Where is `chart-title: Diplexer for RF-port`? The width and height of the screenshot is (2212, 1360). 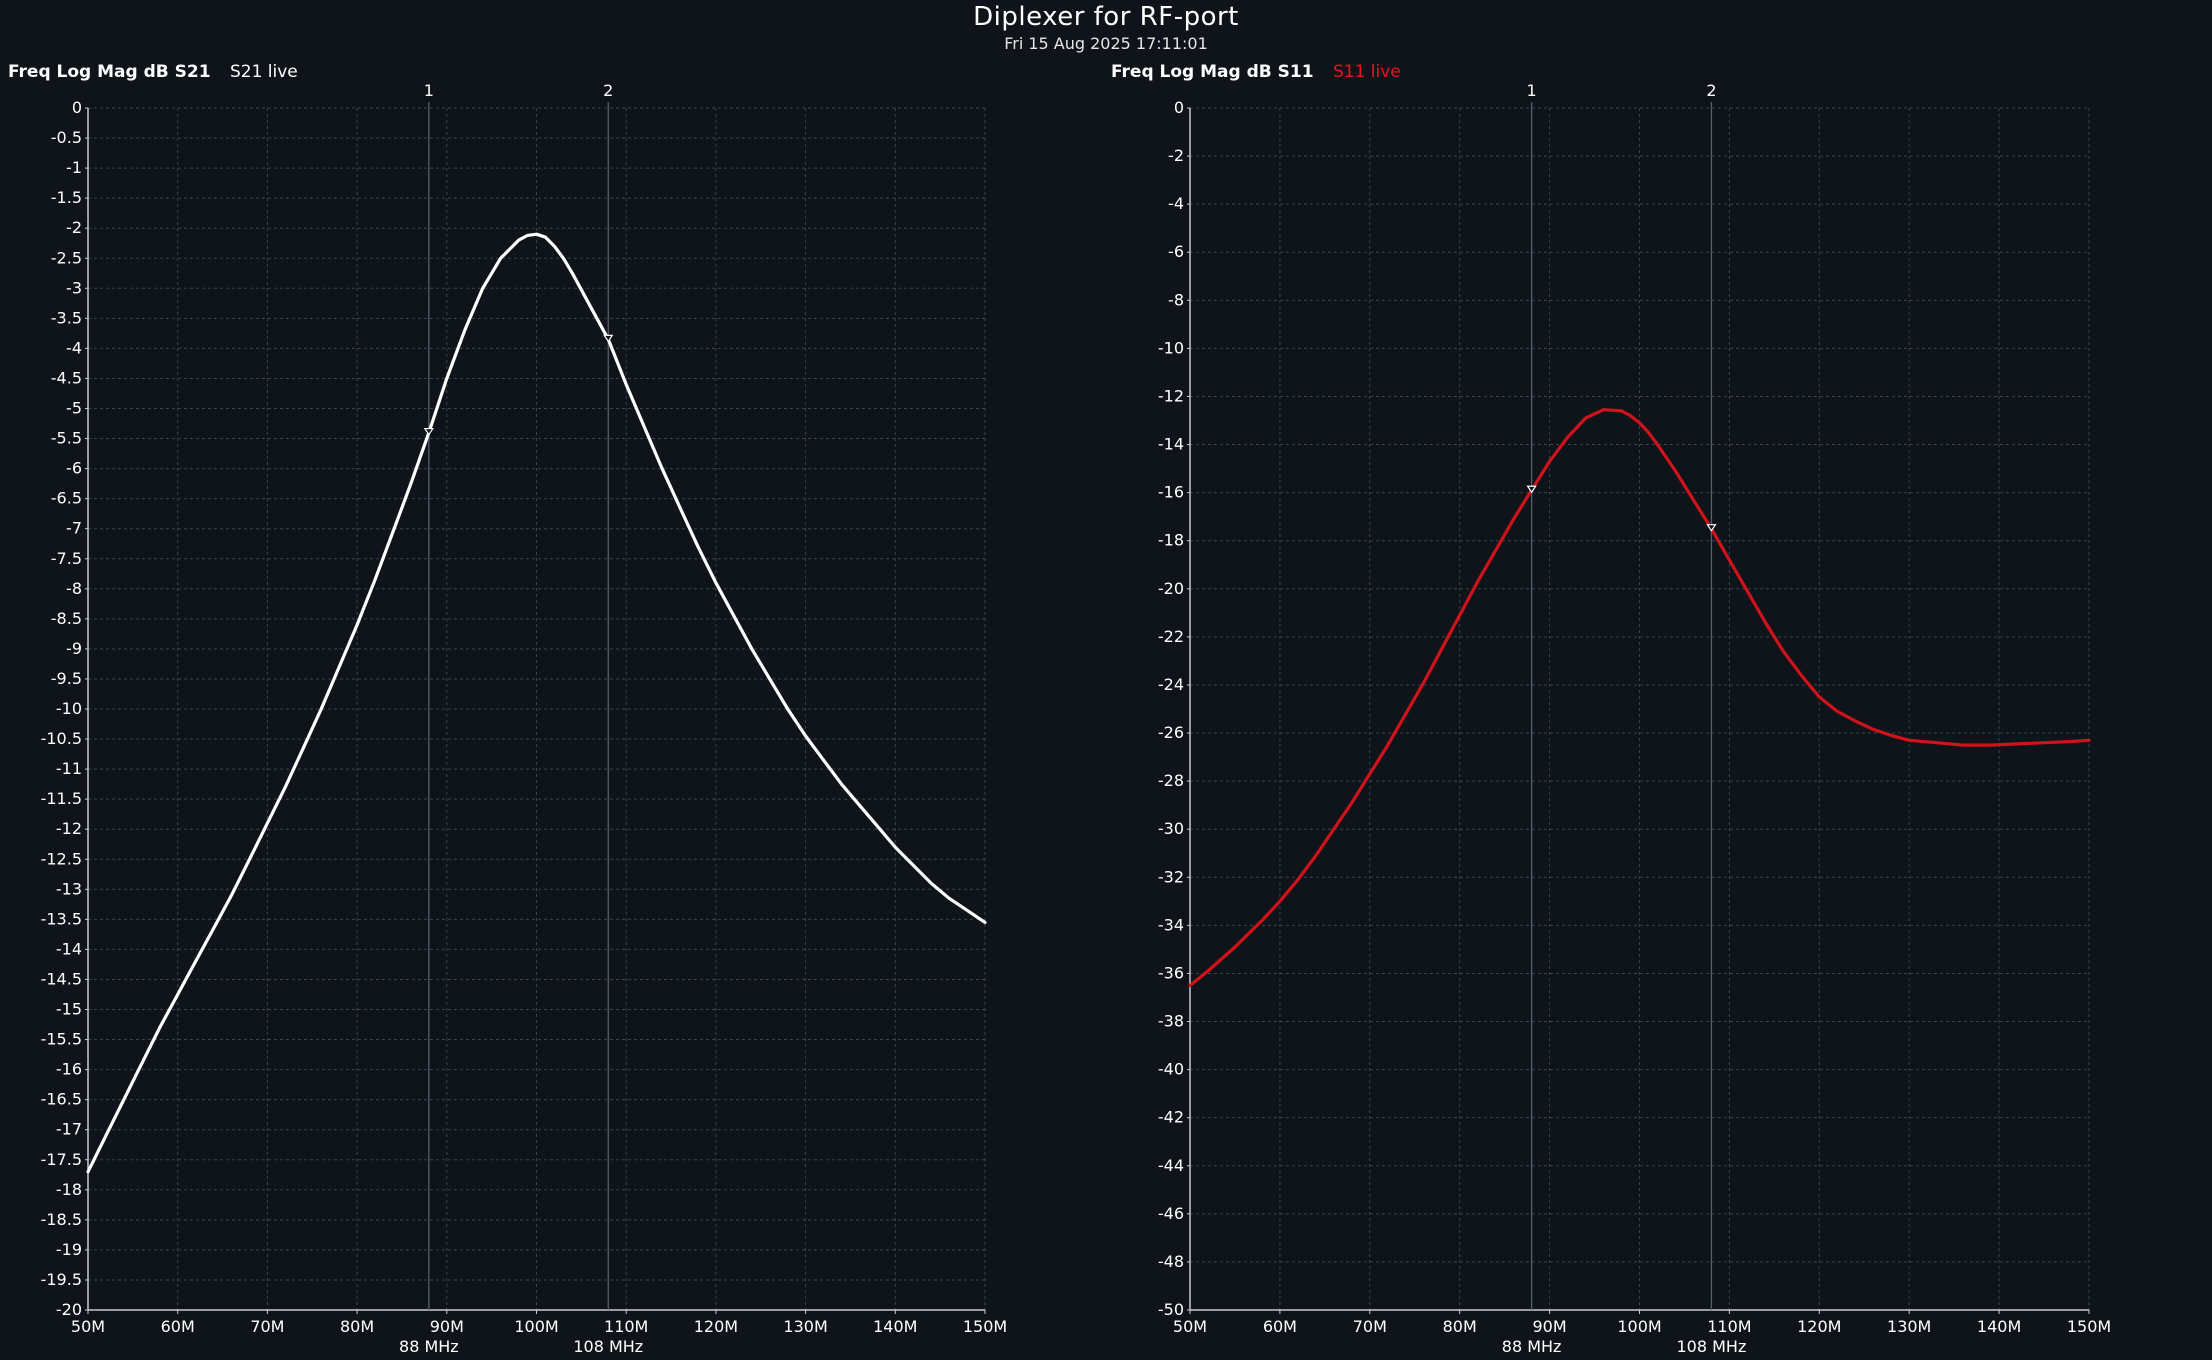 chart-title: Diplexer for RF-port is located at coordinates (1106, 17).